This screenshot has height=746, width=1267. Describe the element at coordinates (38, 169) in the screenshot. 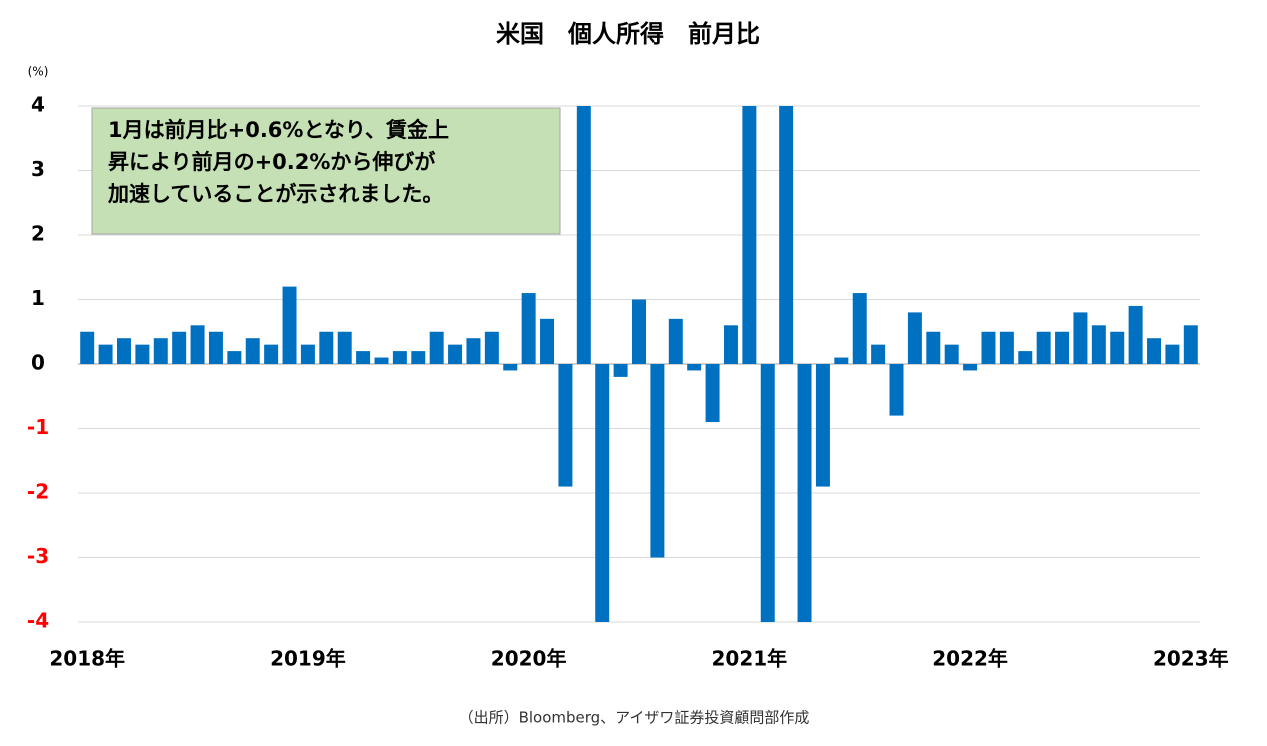

I see `y-tick-label: 3` at that location.